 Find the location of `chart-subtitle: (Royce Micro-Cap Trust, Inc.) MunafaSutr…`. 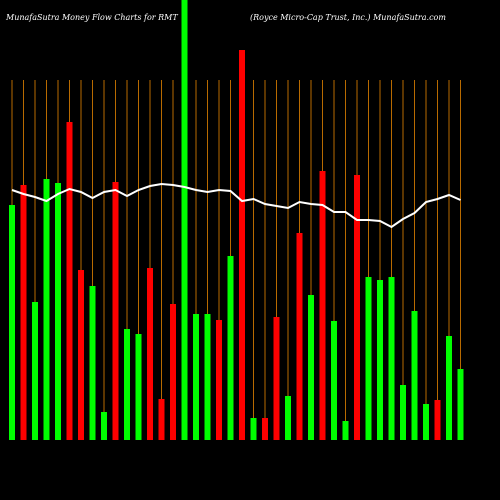

chart-subtitle: (Royce Micro-Cap Trust, Inc.) MunafaSutr… is located at coordinates (348, 17).